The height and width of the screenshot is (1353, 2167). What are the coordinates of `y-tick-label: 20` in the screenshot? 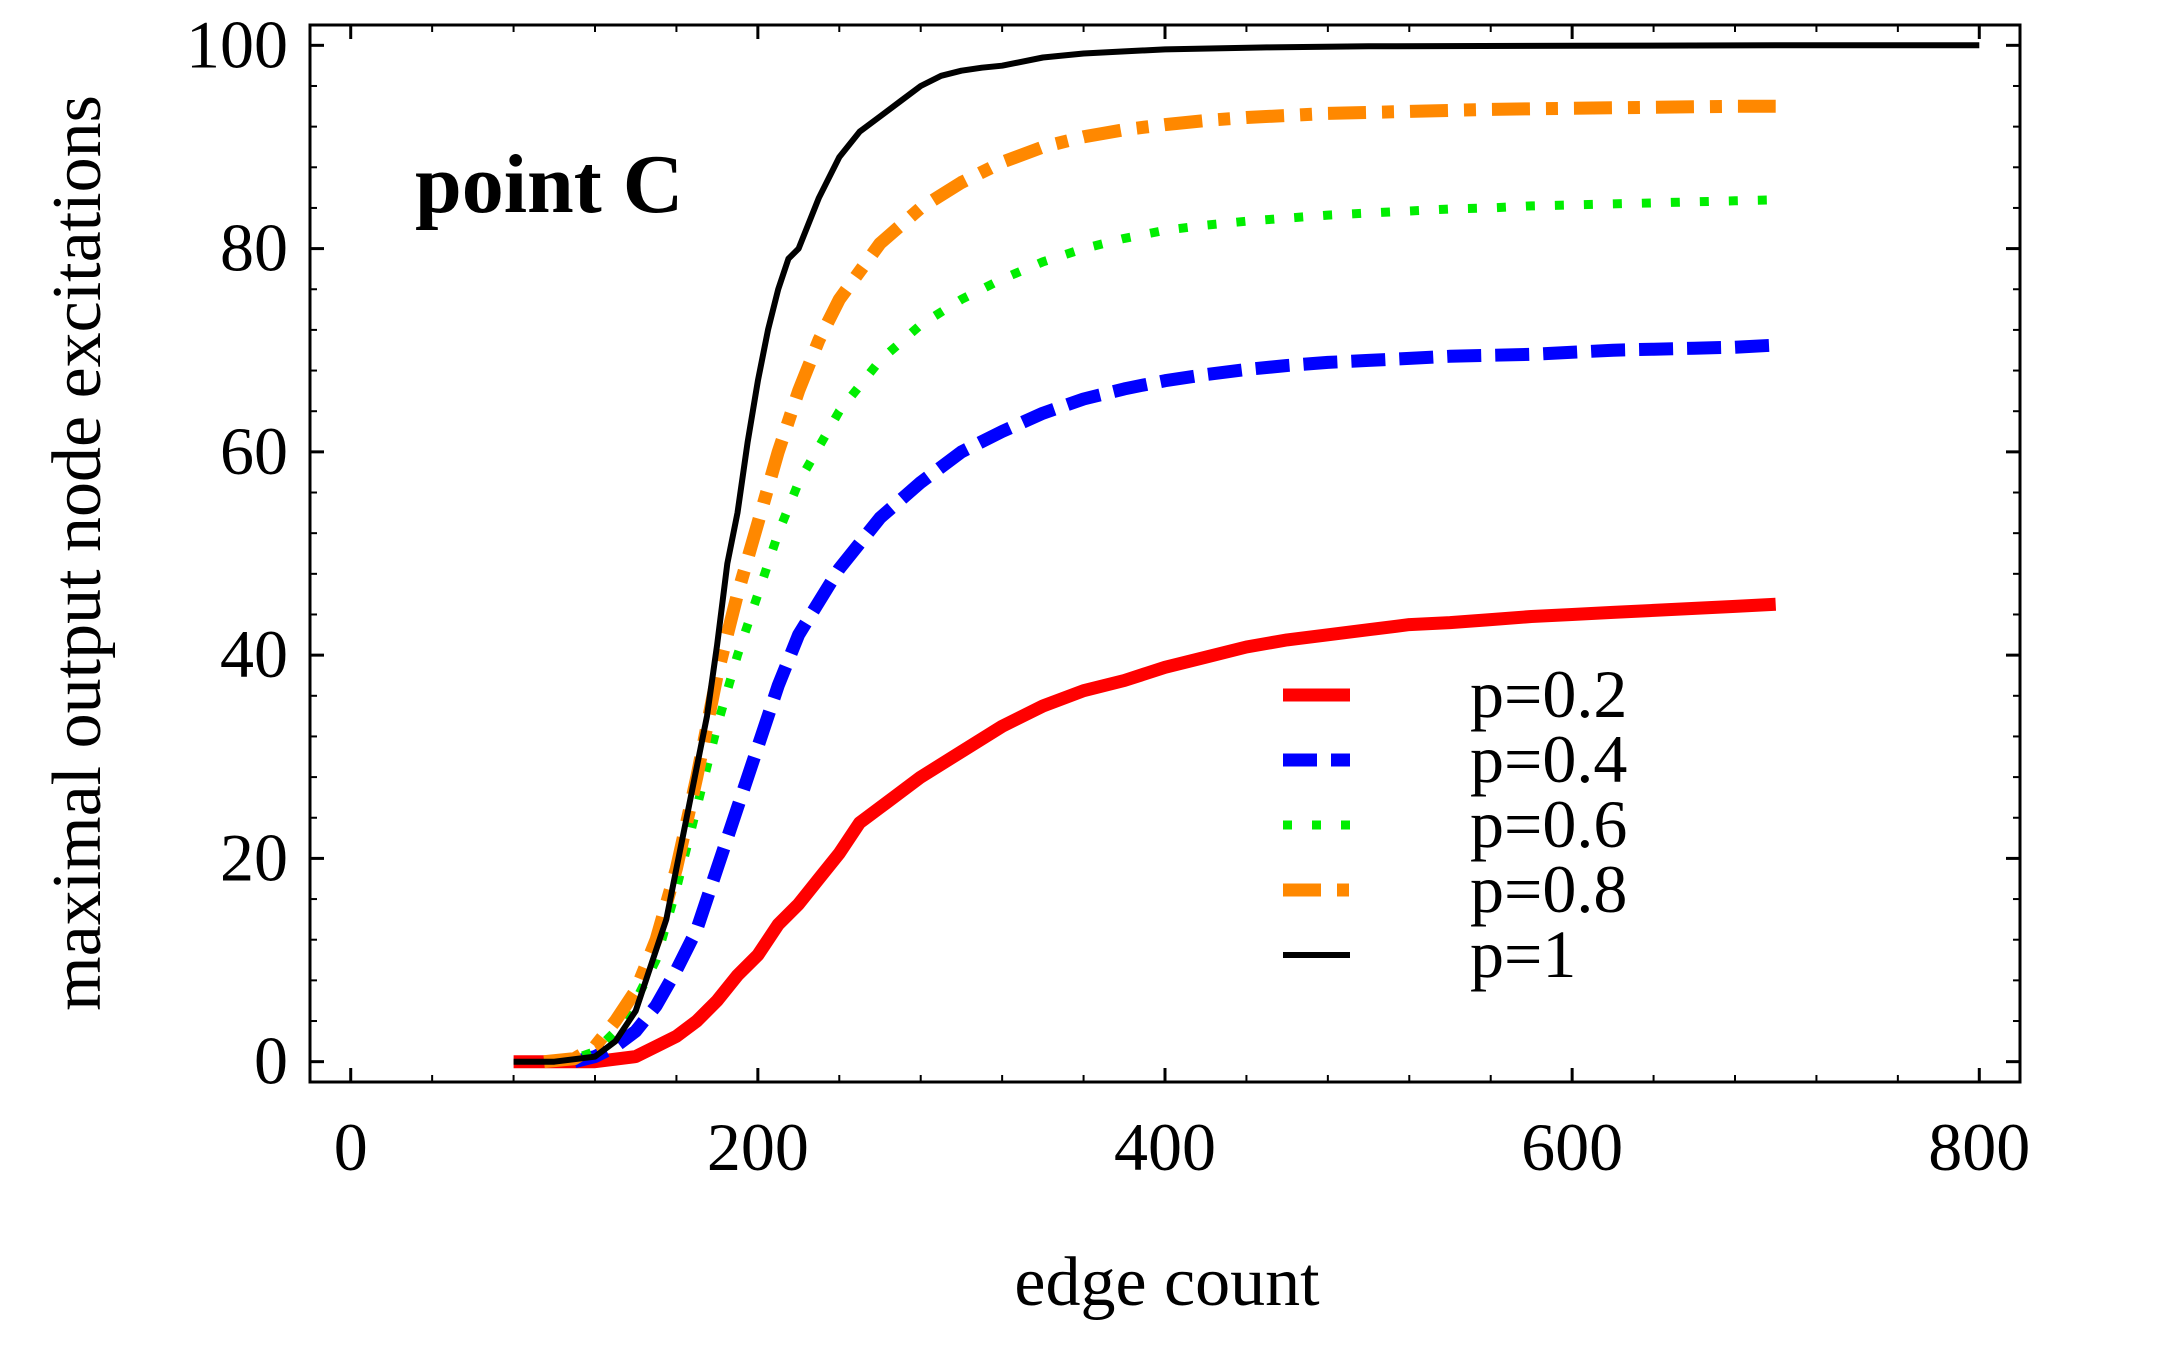 It's located at (254, 857).